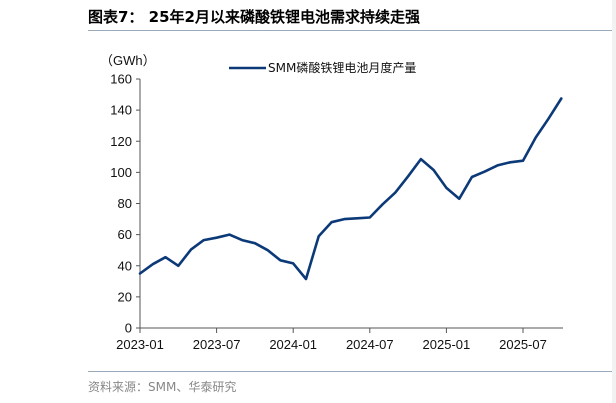 This screenshot has width=616, height=403. What do you see at coordinates (162, 387) in the screenshot?
I see `source-note: 资料来源：SMM、华泰研究` at bounding box center [162, 387].